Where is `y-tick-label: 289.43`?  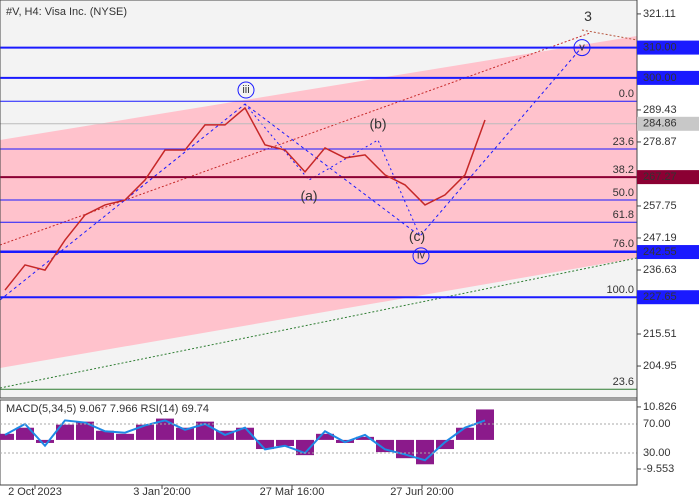
y-tick-label: 289.43 is located at coordinates (660, 110).